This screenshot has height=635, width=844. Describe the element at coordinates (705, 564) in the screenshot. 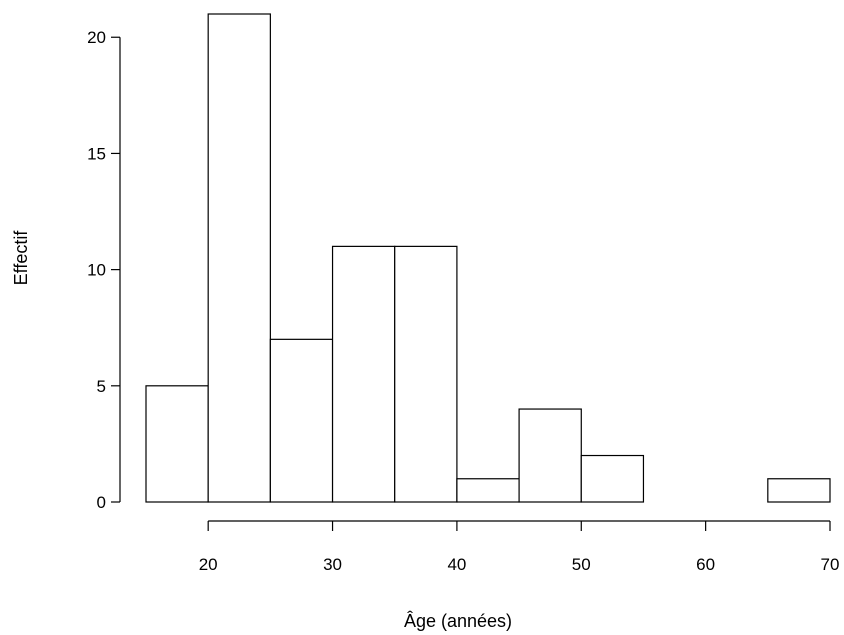

I see `x-tick-label: 60` at that location.